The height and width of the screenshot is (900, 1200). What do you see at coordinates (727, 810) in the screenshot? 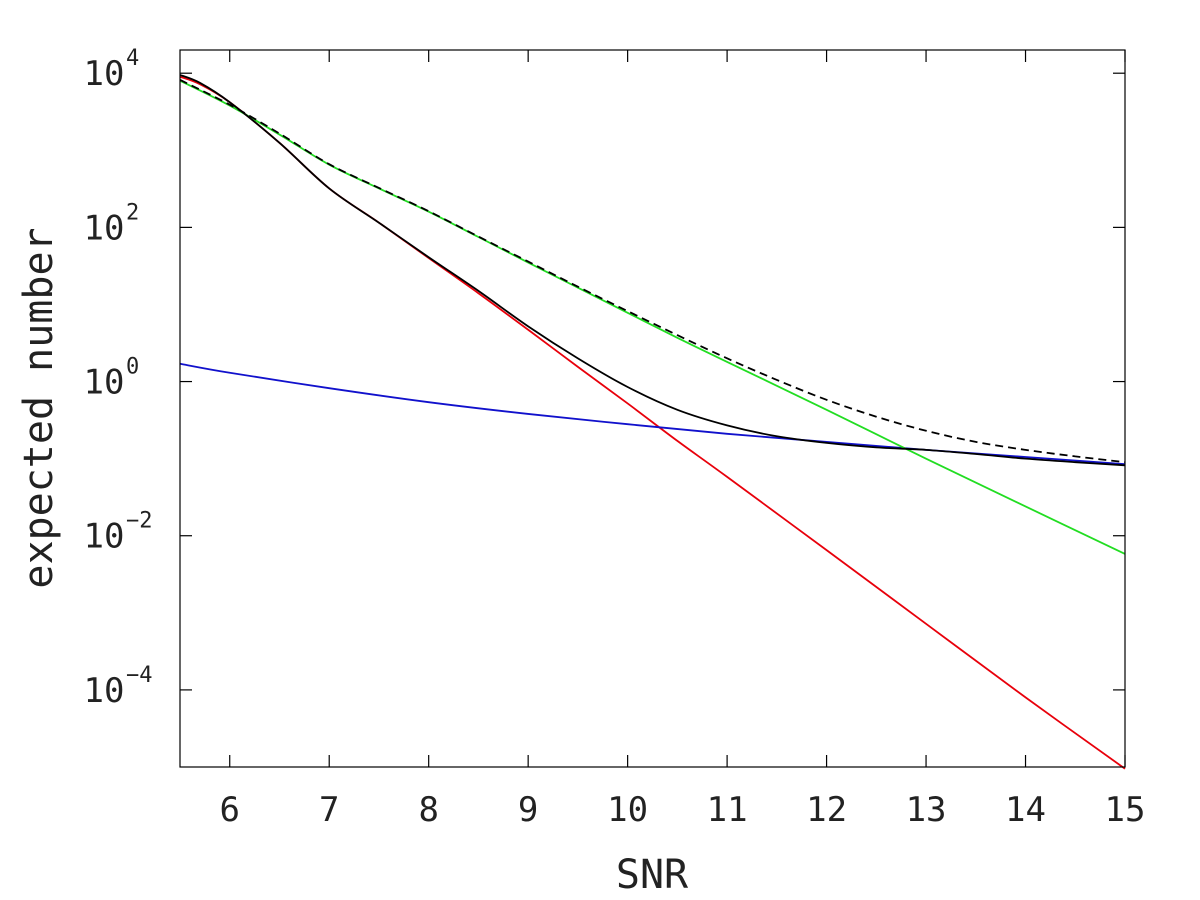
I see `x-tick-label-11: 11` at bounding box center [727, 810].